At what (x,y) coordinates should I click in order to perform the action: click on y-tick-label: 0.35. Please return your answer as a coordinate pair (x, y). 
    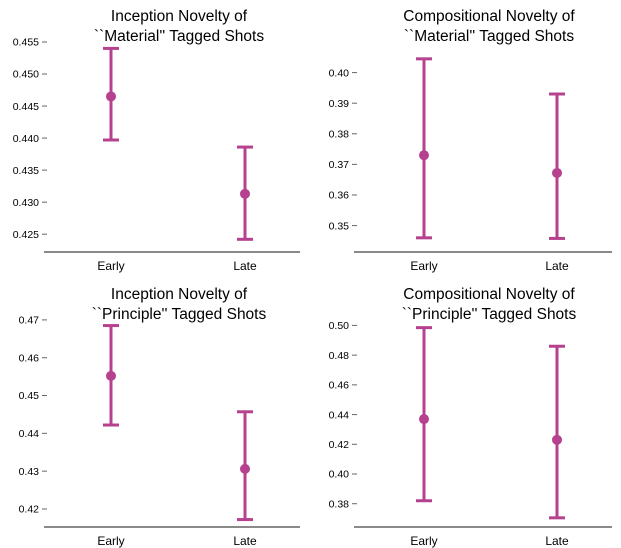
    Looking at the image, I should click on (339, 226).